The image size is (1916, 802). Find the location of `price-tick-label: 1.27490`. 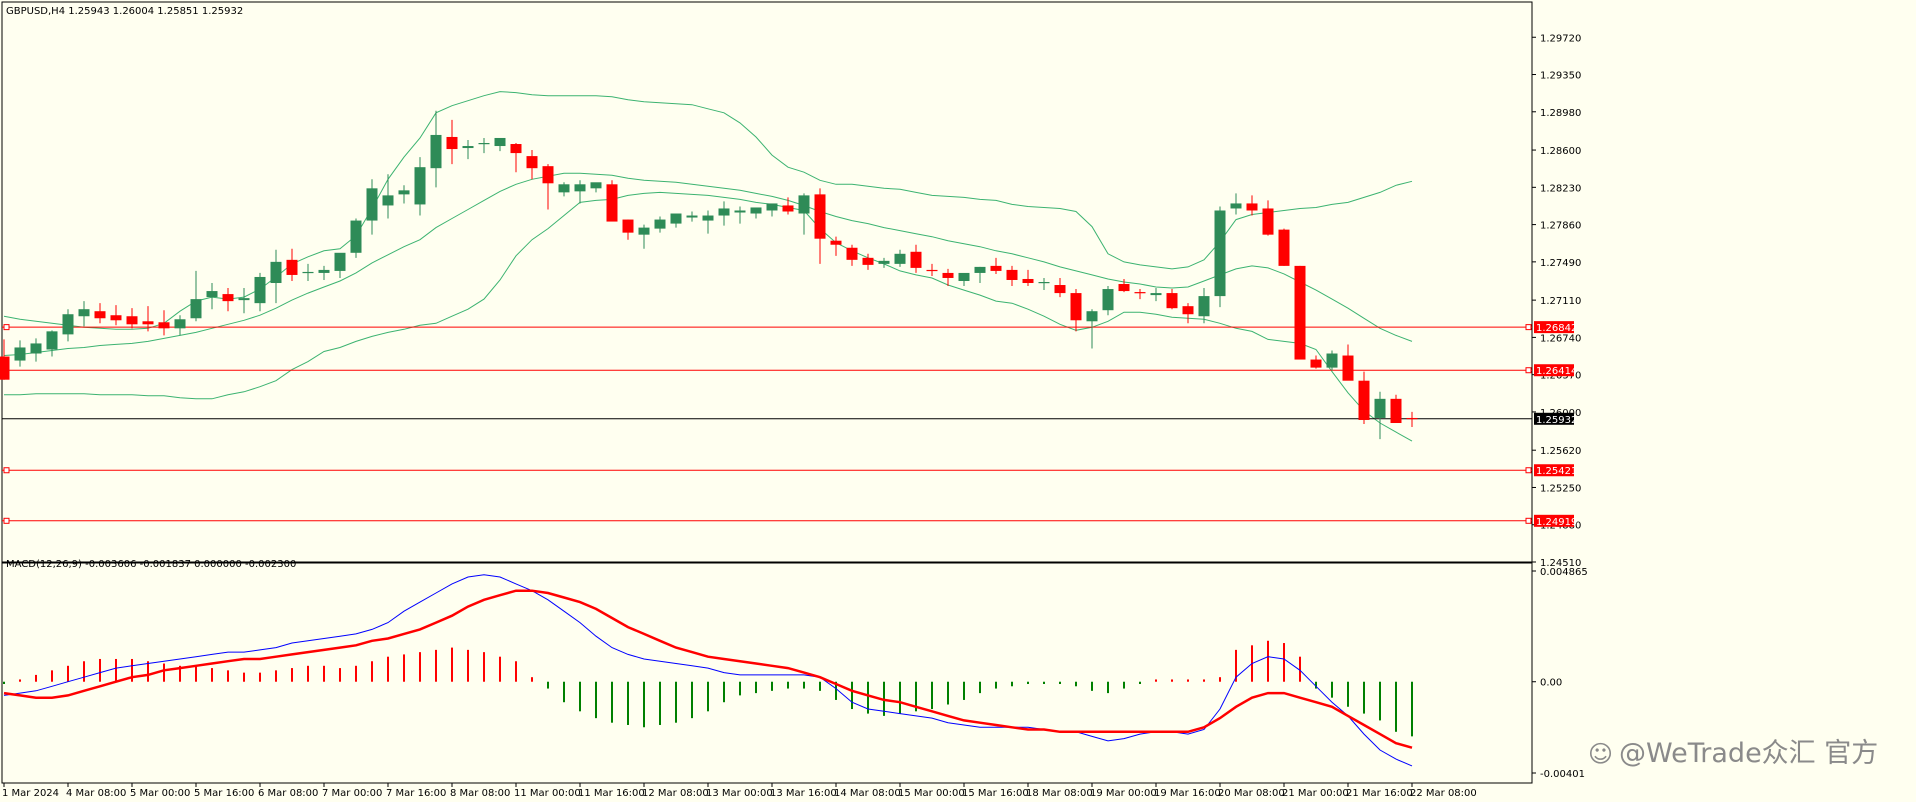

price-tick-label: 1.27490 is located at coordinates (1560, 263).